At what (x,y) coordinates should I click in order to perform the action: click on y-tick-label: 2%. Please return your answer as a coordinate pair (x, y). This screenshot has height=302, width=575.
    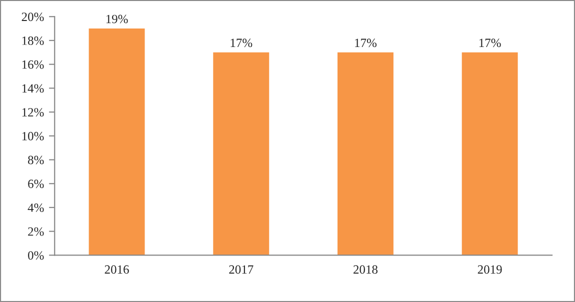
    Looking at the image, I should click on (36, 231).